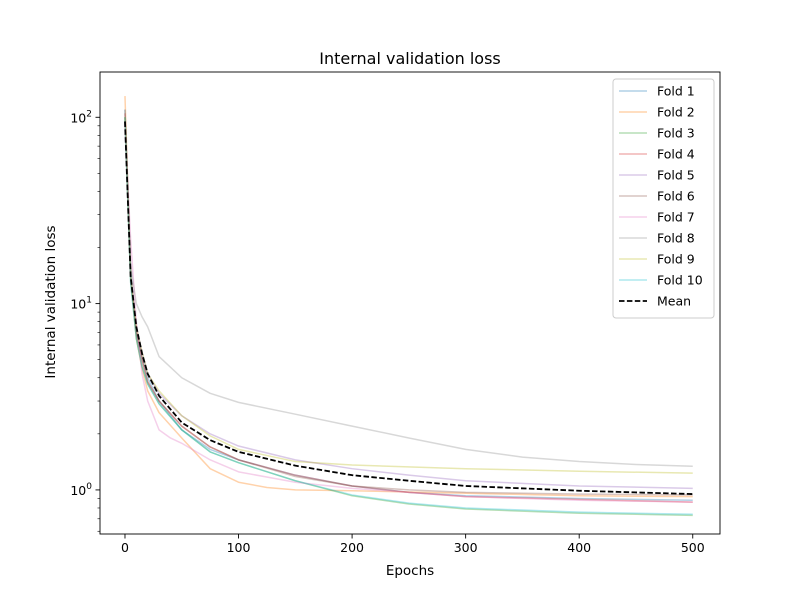 This screenshot has width=800, height=600. Describe the element at coordinates (125, 547) in the screenshot. I see `x-tick-label: 0` at that location.